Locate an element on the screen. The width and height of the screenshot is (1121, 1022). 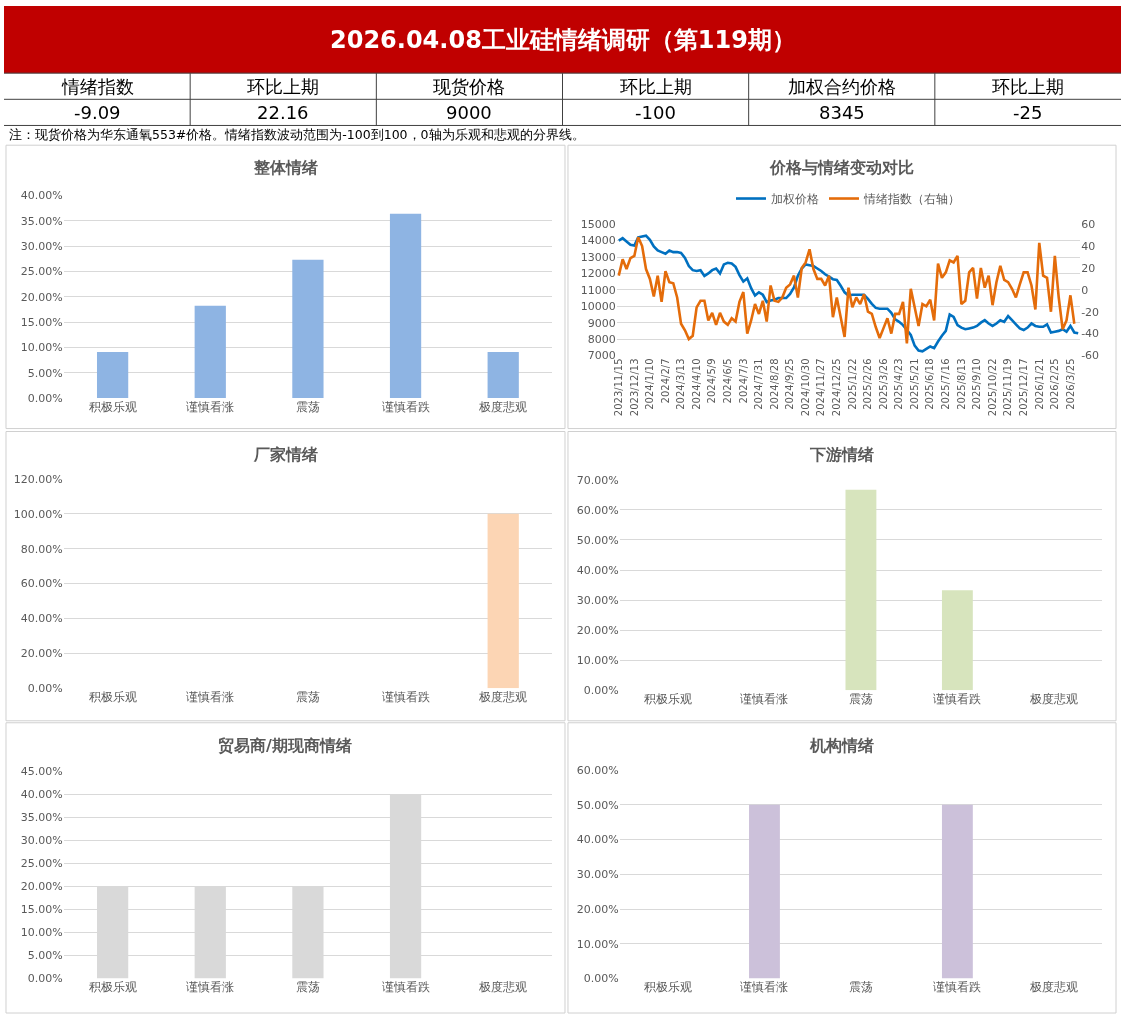
x-tick-label: 2025/6/18 is located at coordinates (930, 384).